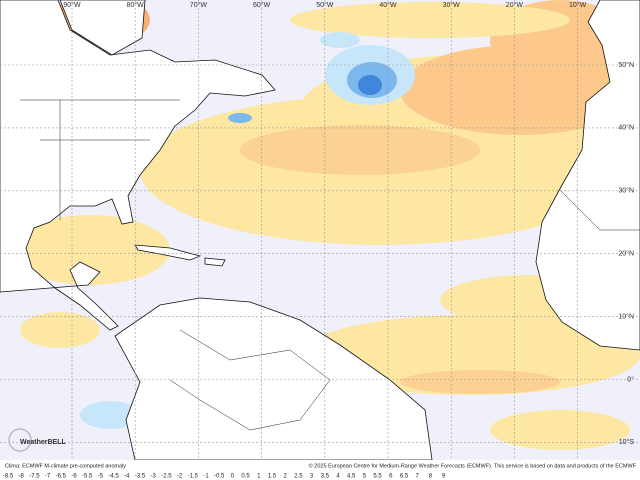 This screenshot has width=640, height=480. Describe the element at coordinates (365, 477) in the screenshot. I see `colorbar-label: 5` at that location.